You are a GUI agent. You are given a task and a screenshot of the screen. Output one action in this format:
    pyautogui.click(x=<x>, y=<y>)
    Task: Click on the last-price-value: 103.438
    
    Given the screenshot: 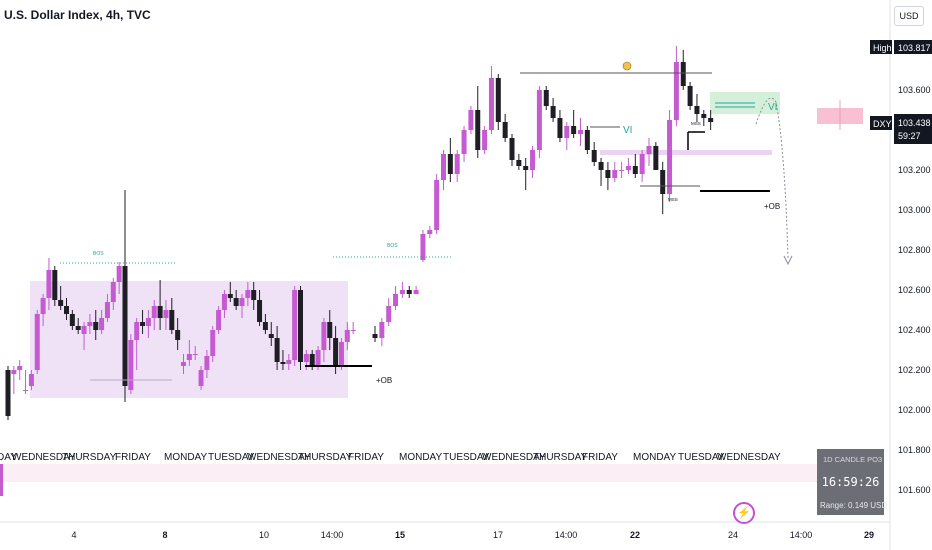 What is the action you would take?
    pyautogui.click(x=914, y=123)
    